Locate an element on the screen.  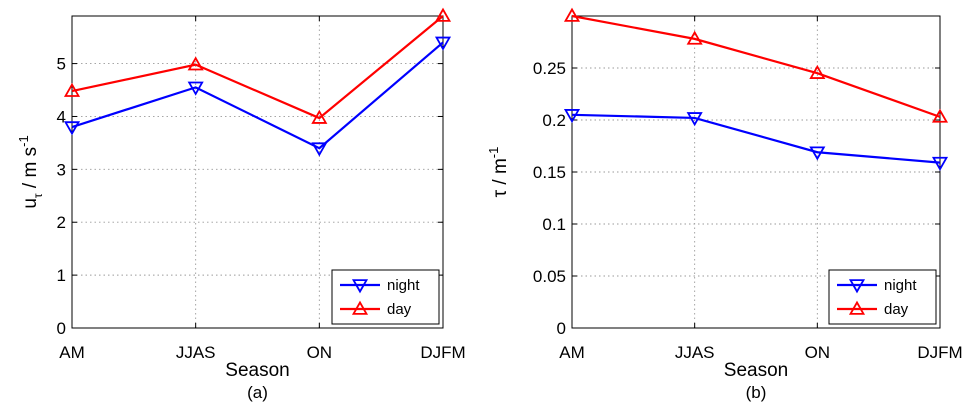
y-tick-label: 0.15 is located at coordinates (549, 172).